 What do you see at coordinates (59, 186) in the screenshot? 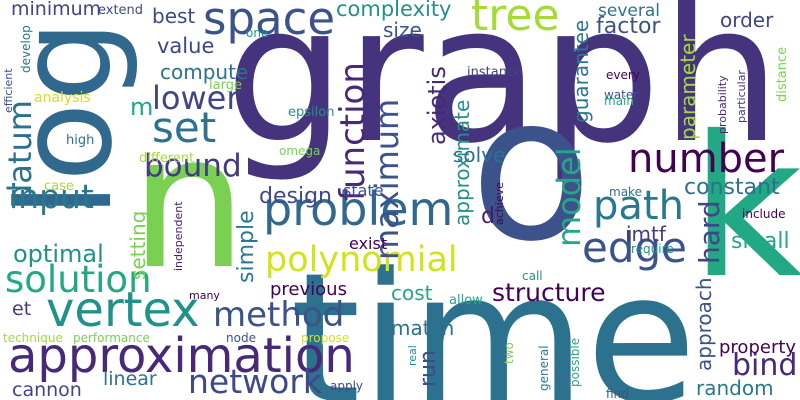
I see `word-case: case` at bounding box center [59, 186].